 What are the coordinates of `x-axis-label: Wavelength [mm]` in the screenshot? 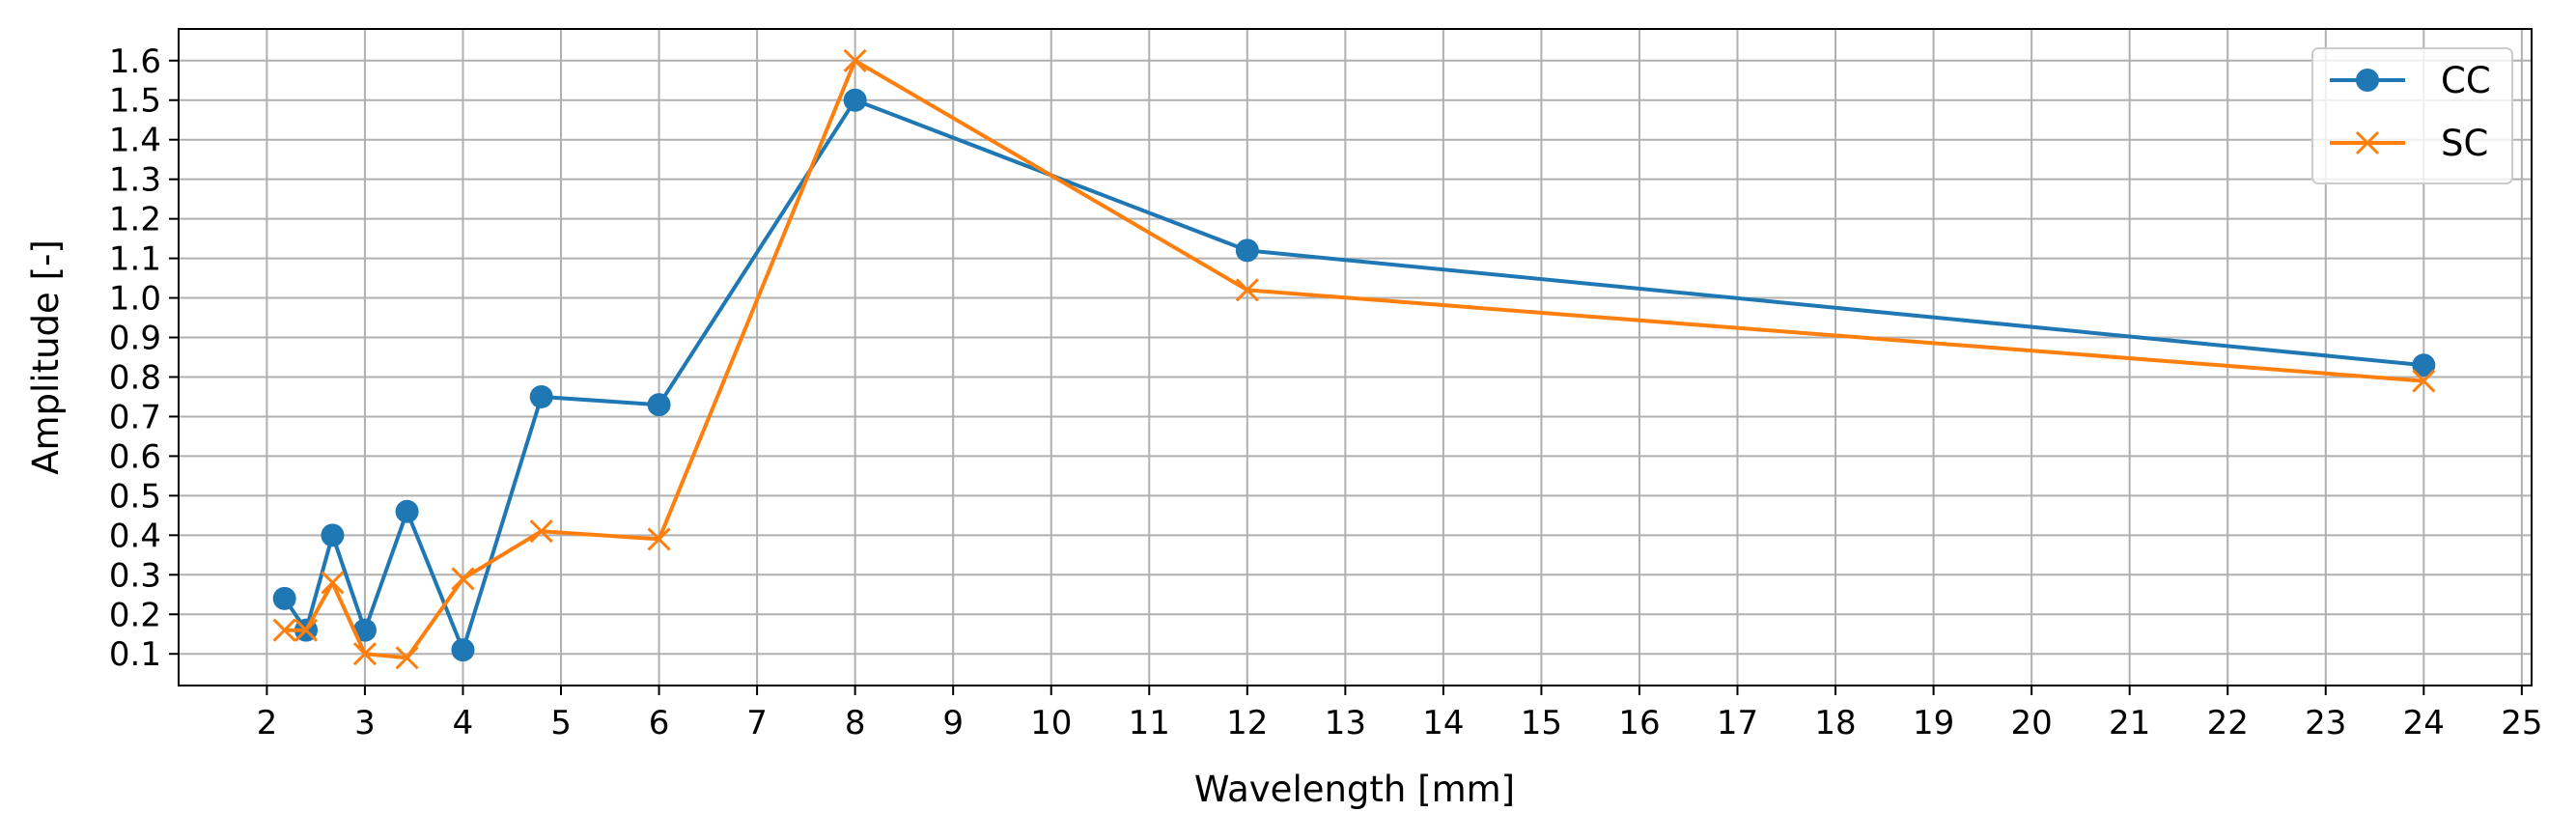 It's located at (1355, 790).